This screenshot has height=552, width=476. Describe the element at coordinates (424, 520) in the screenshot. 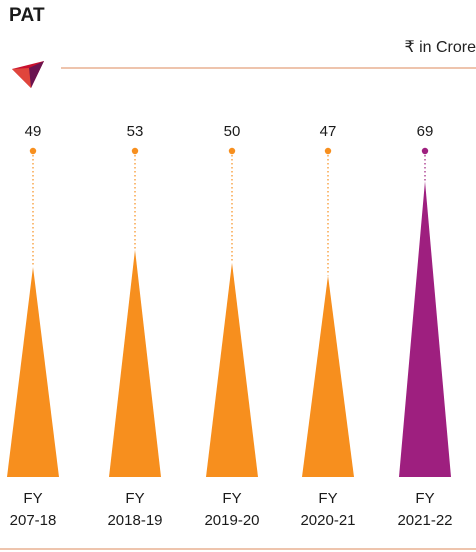

I see `category-label-line2: 2021-22` at that location.